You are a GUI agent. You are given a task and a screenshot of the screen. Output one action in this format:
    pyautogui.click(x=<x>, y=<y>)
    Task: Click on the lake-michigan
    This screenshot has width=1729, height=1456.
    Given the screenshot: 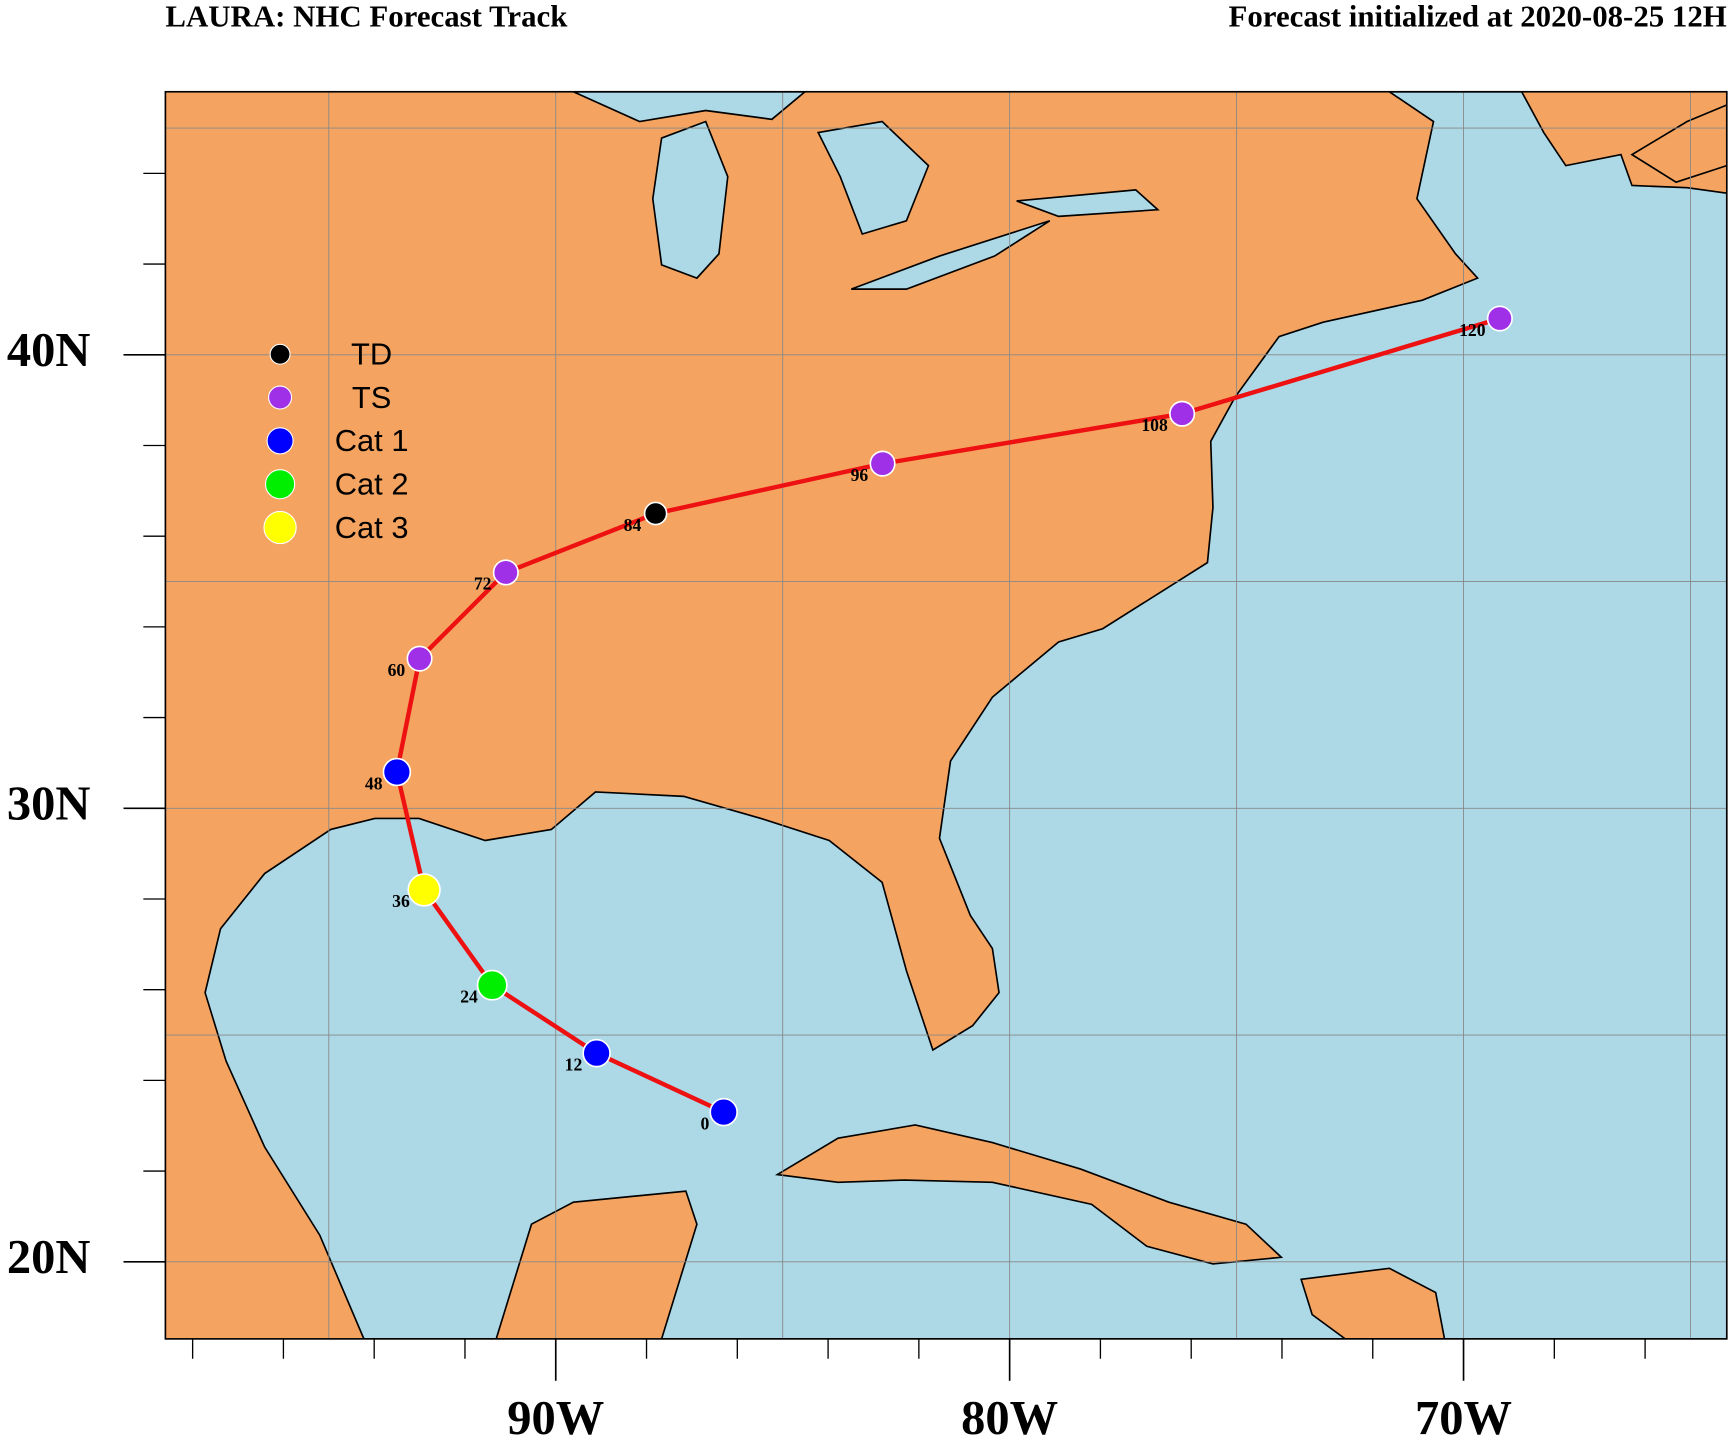 What is the action you would take?
    pyautogui.click(x=690, y=200)
    